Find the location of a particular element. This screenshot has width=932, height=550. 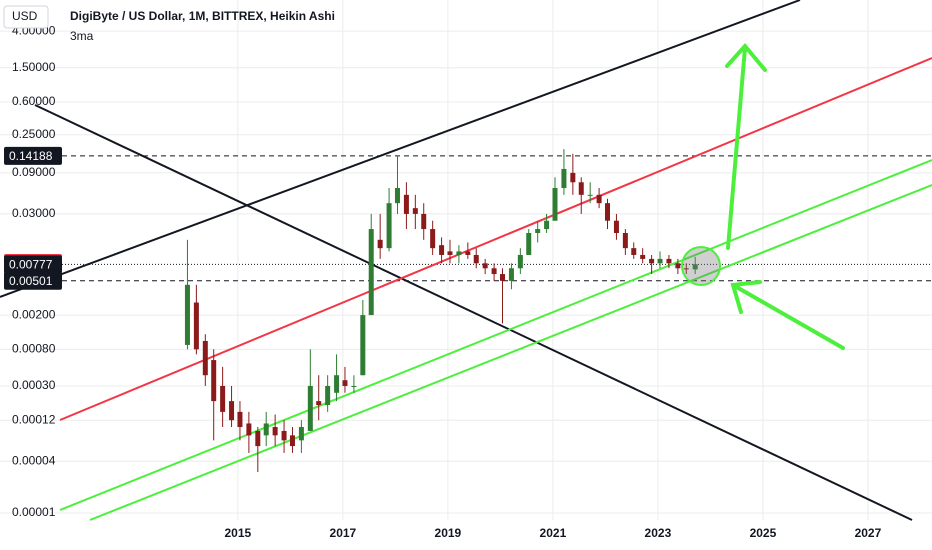

x-tick-label: 2019 is located at coordinates (448, 533).